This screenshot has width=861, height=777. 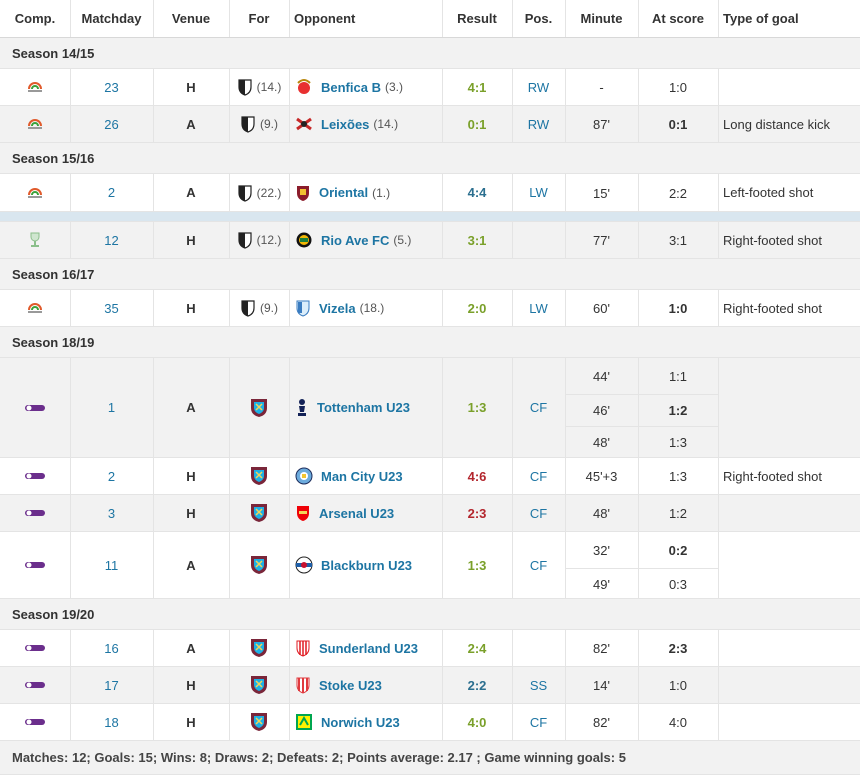 I want to click on opponent-cell: Vizela (18.), so click(x=365, y=308).